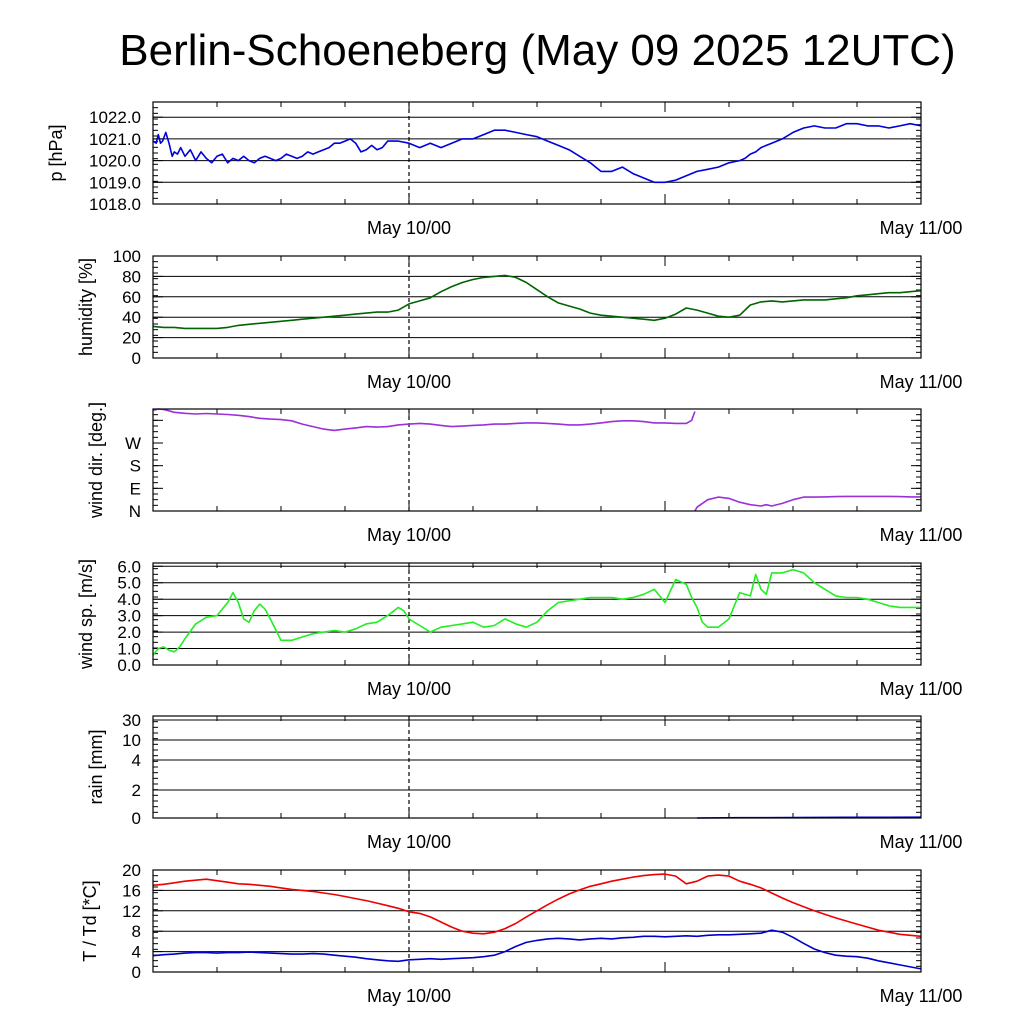 The height and width of the screenshot is (1024, 1024). I want to click on y-tick-label: W, so click(133, 443).